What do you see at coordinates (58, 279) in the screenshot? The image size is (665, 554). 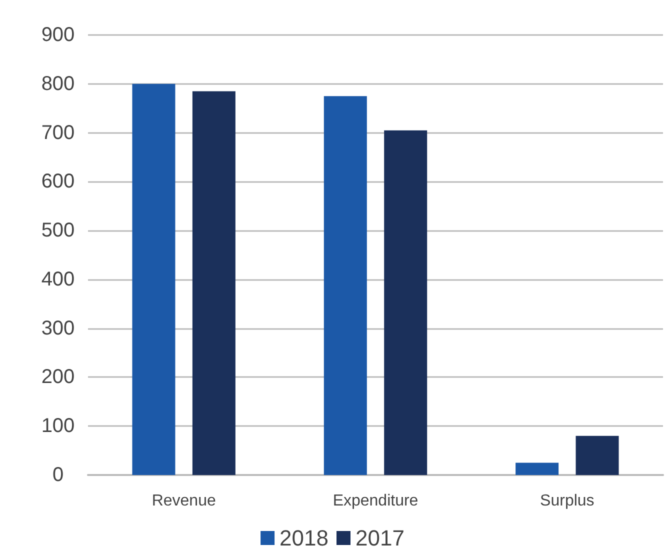 I see `y-tick-label: 400` at bounding box center [58, 279].